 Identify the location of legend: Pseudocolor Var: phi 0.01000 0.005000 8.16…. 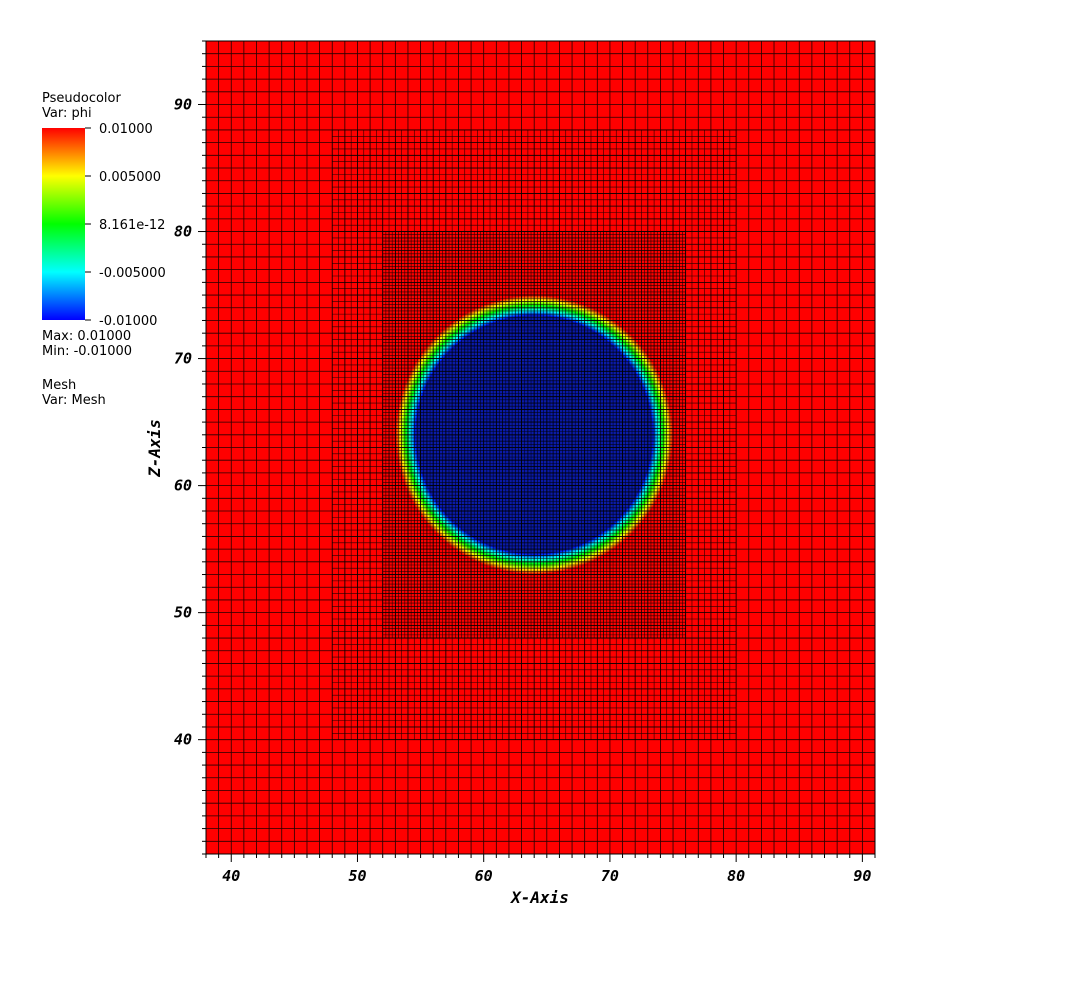
(104, 249).